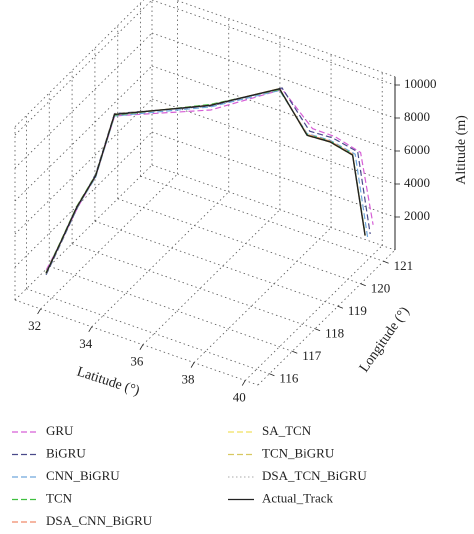  I want to click on x-axis-title: Latitude (°), so click(108, 382).